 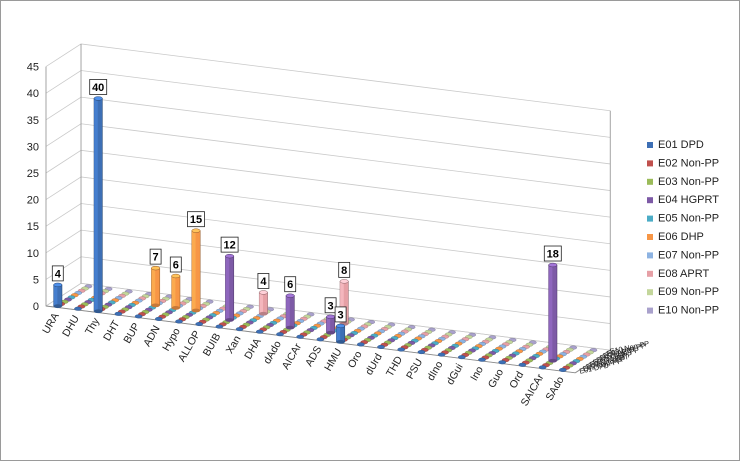 I want to click on legend-label: E03 Non-PP, so click(x=688, y=182).